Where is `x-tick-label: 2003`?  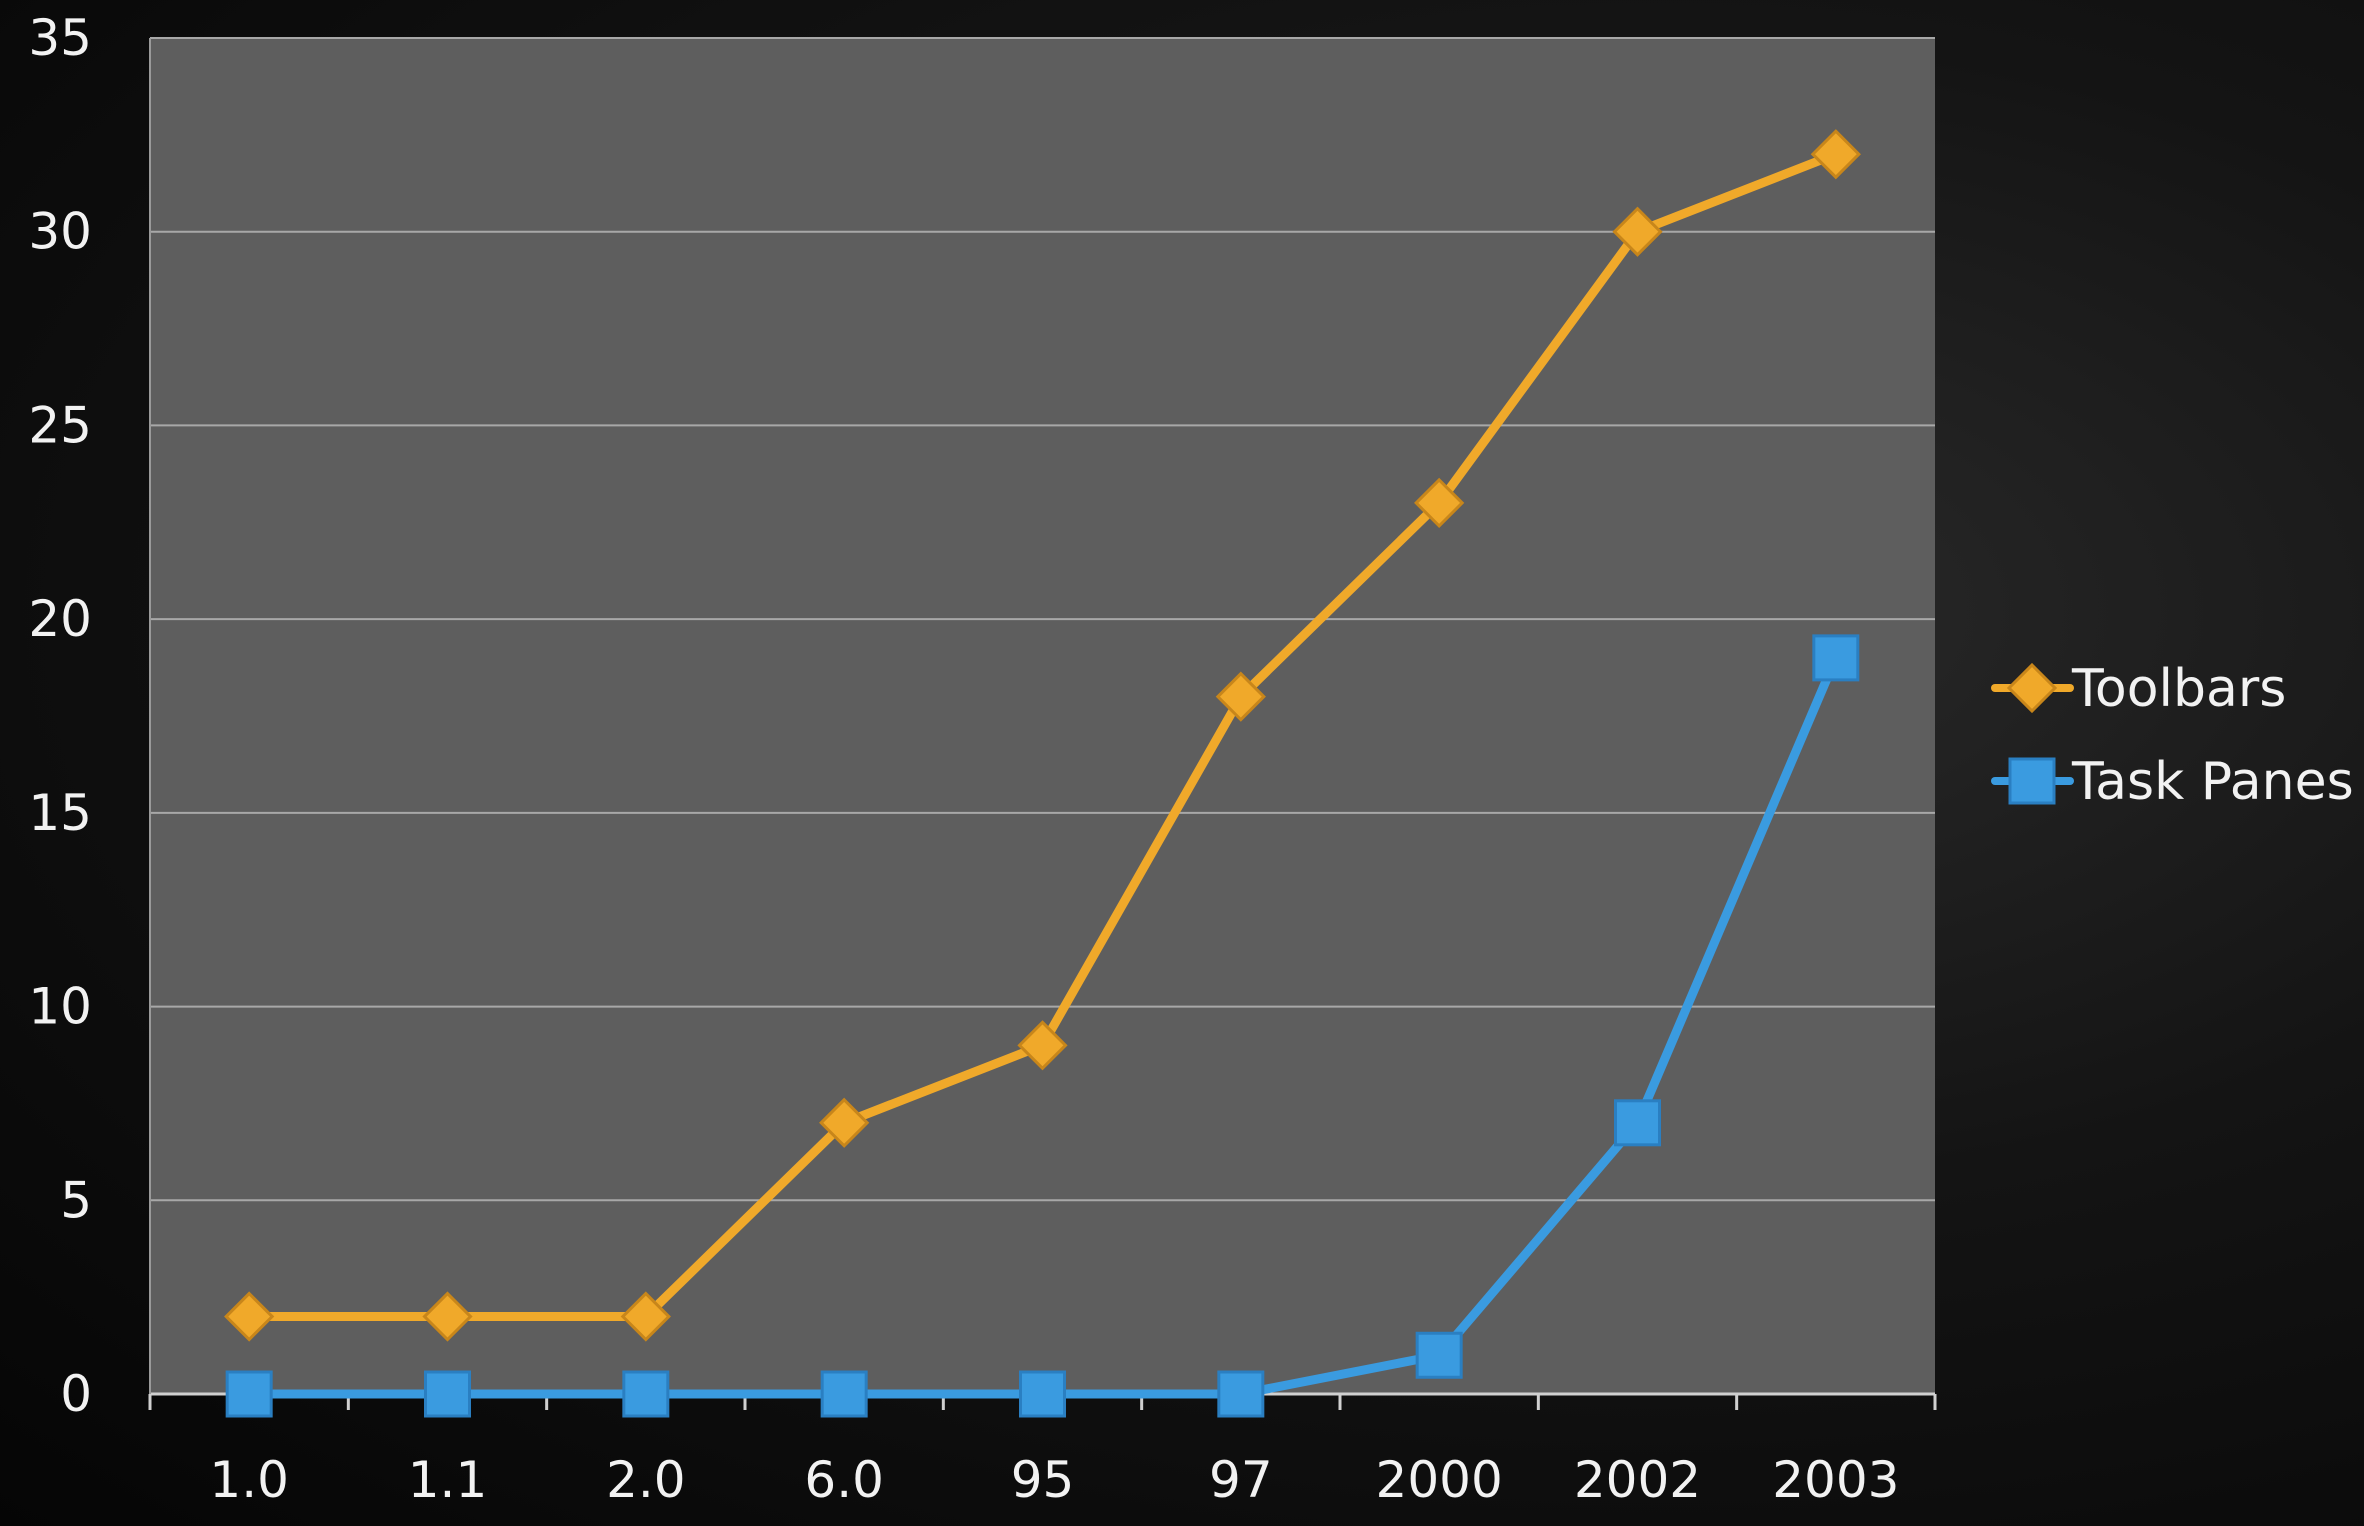 x-tick-label: 2003 is located at coordinates (1835, 1480).